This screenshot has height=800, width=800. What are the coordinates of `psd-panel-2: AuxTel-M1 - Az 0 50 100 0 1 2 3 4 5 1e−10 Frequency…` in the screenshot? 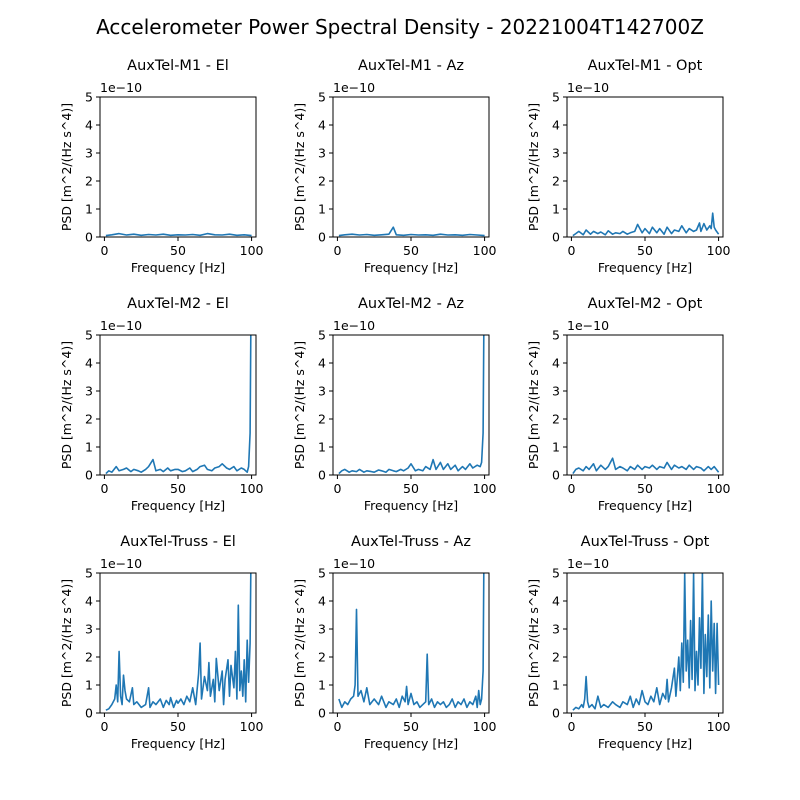 It's located at (394, 166).